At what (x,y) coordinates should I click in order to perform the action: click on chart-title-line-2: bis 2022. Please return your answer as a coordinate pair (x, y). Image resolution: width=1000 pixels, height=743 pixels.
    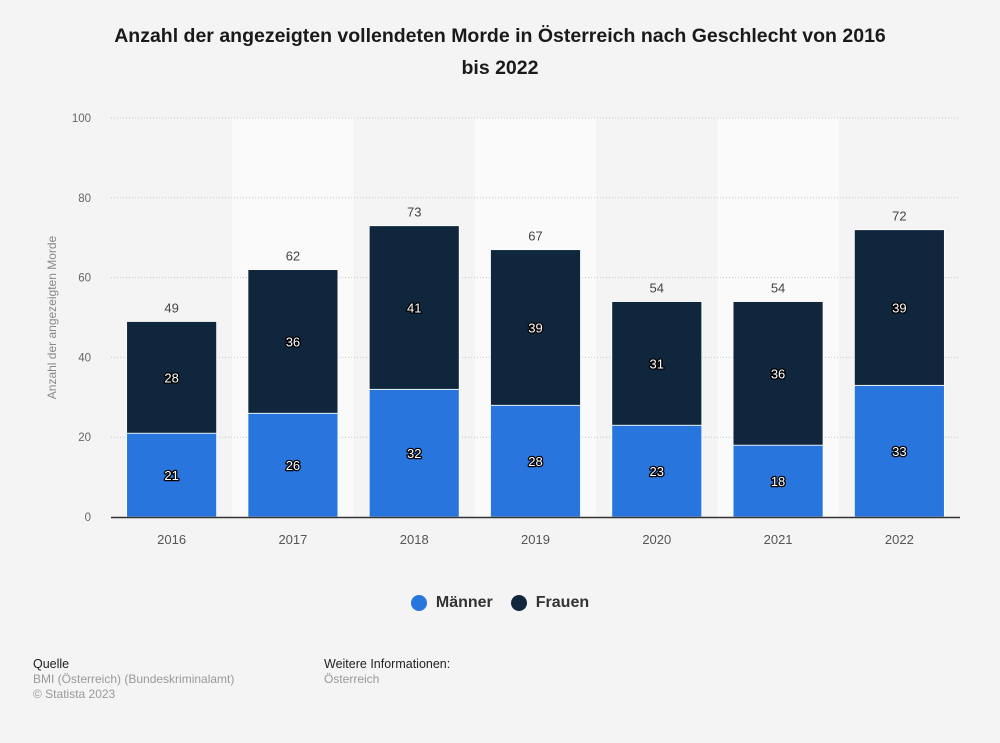
    Looking at the image, I should click on (500, 68).